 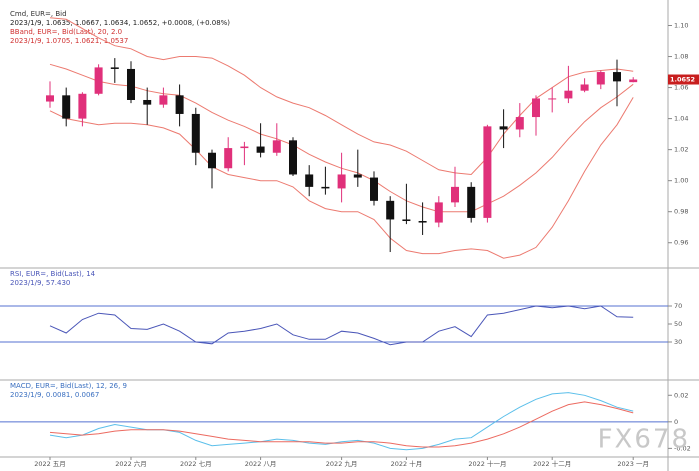 What do you see at coordinates (407, 463) in the screenshot?
I see `x-tick-label: 2022 十月` at bounding box center [407, 463].